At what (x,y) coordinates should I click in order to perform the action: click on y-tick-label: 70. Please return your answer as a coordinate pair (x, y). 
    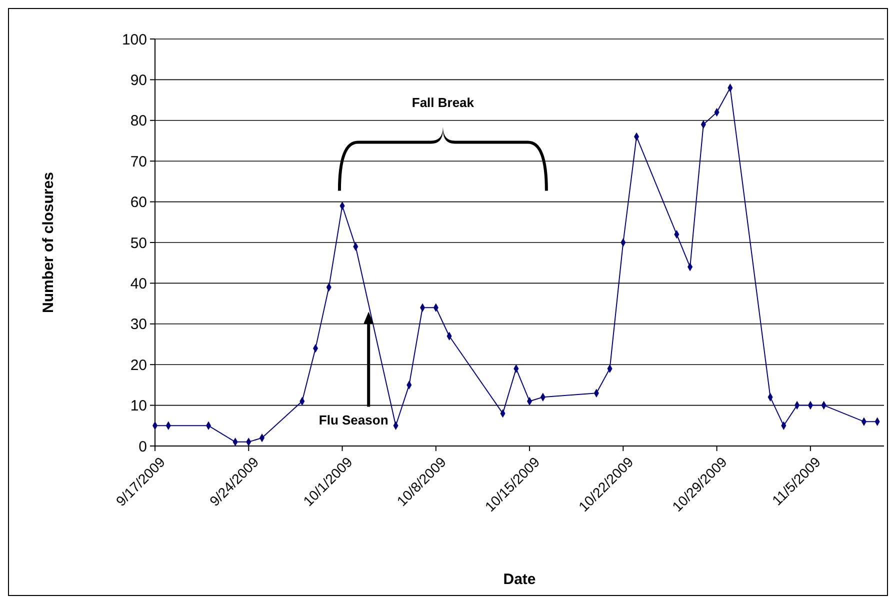
    Looking at the image, I should click on (138, 161).